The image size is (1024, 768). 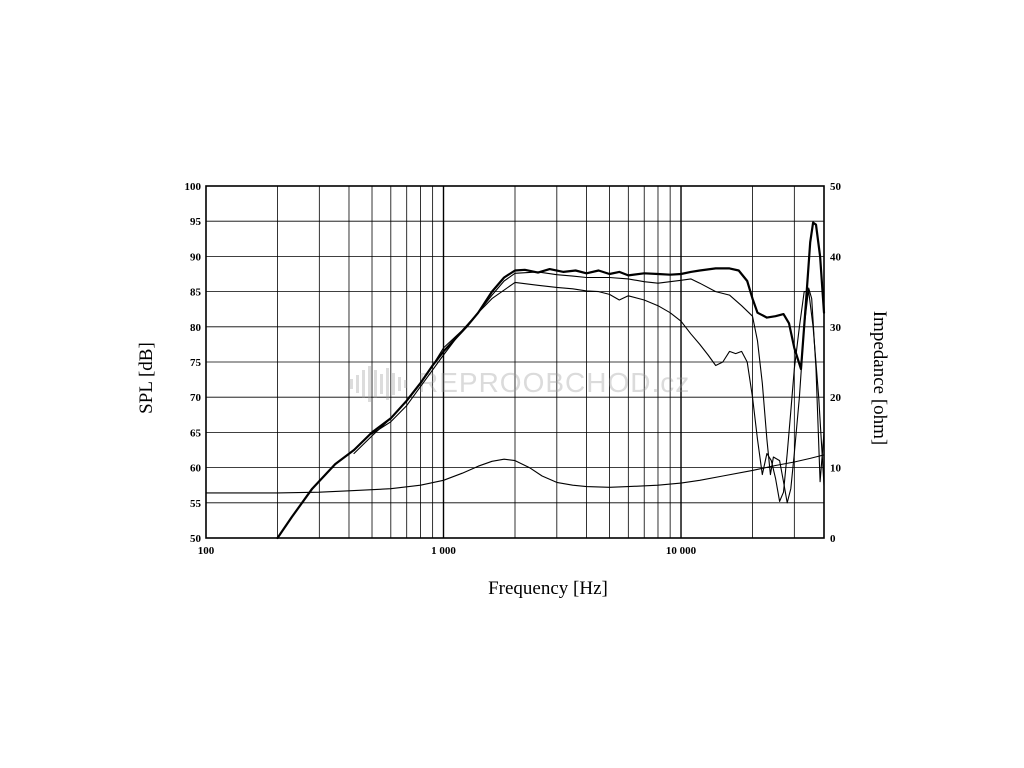 I want to click on y-left-tick-label: 60, so click(x=196, y=469).